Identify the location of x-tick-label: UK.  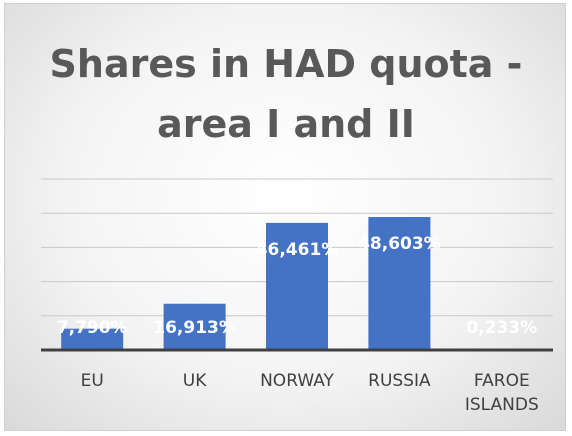
(194, 381).